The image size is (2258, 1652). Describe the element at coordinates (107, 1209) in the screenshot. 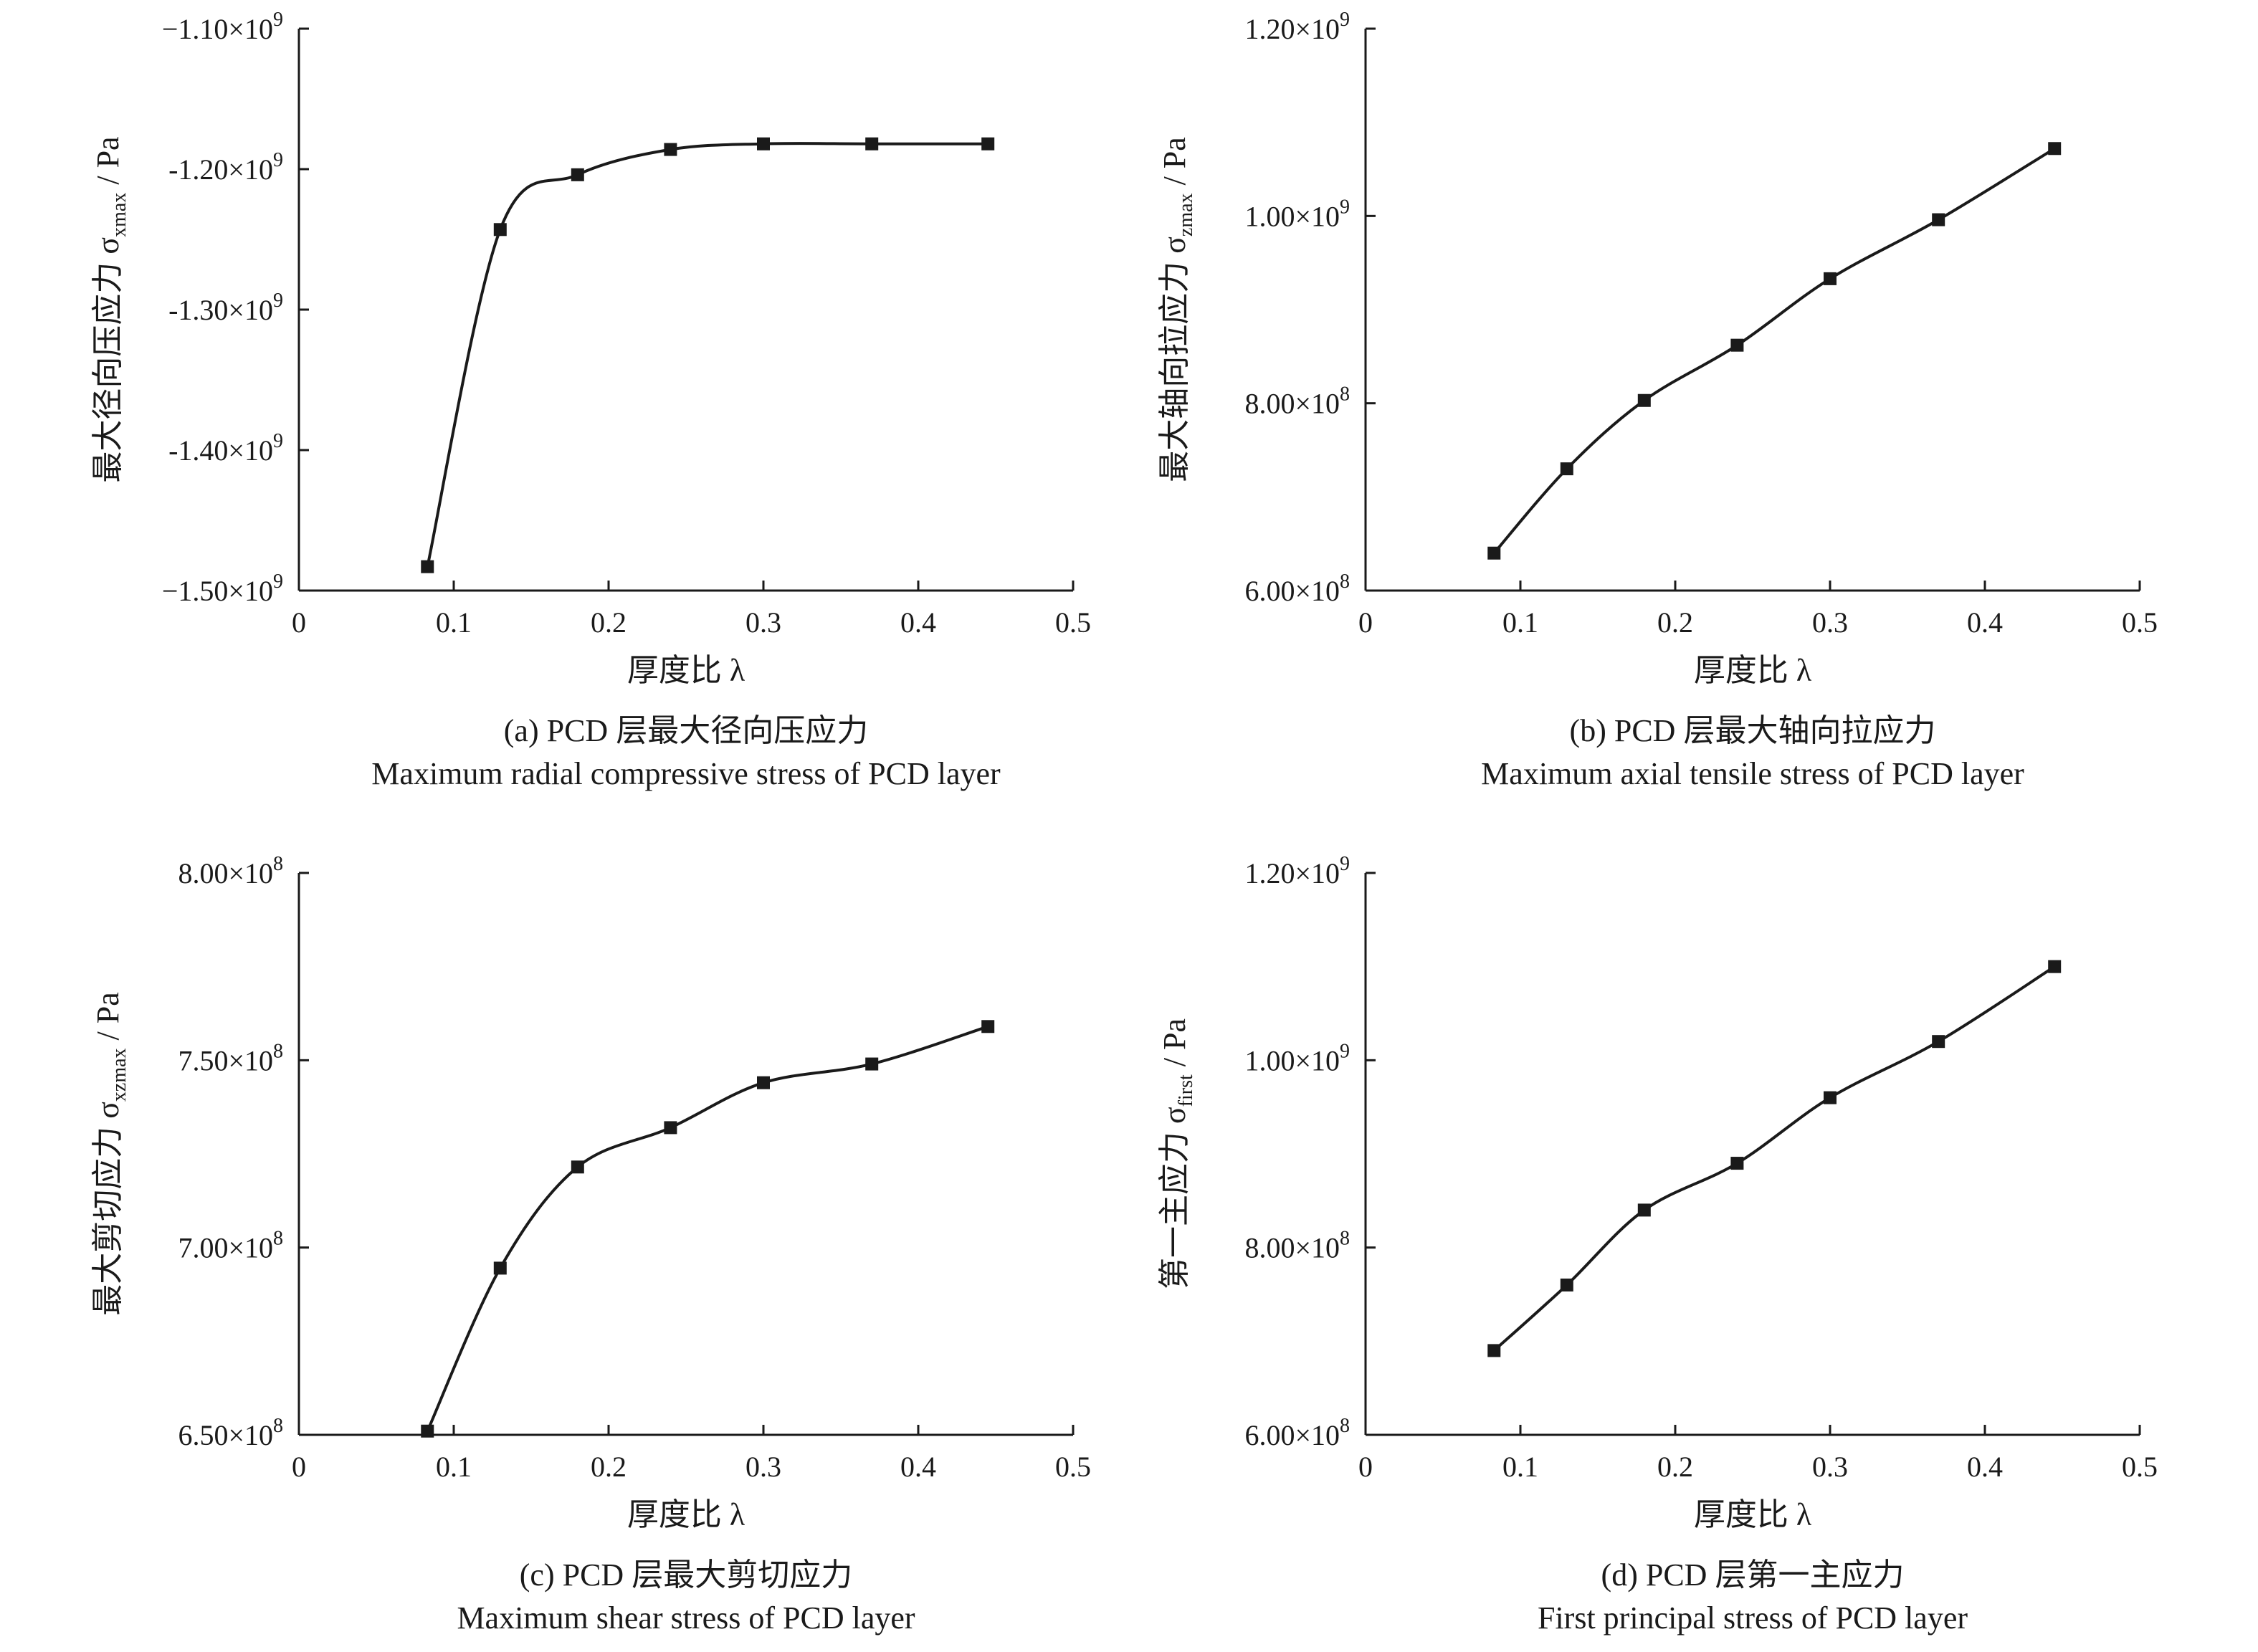

I see `y-axis-label-main: 最大剪切应力 σ` at that location.